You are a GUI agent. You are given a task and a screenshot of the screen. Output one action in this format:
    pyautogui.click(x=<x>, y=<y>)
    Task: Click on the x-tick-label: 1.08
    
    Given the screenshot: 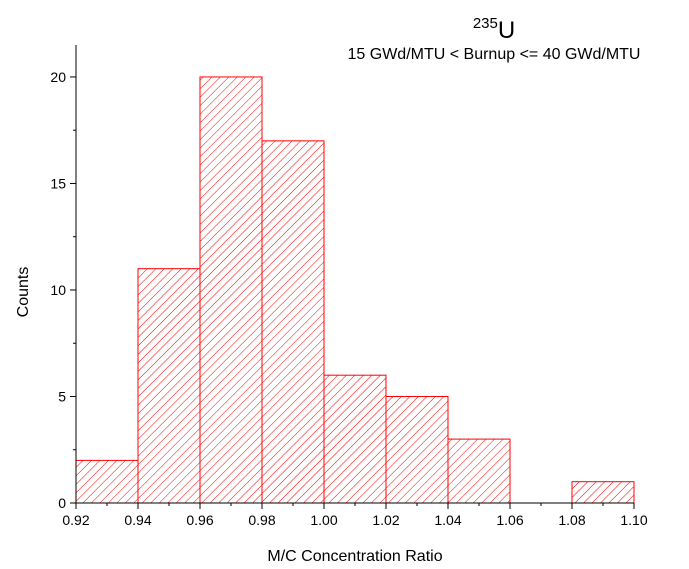 What is the action you would take?
    pyautogui.click(x=571, y=520)
    